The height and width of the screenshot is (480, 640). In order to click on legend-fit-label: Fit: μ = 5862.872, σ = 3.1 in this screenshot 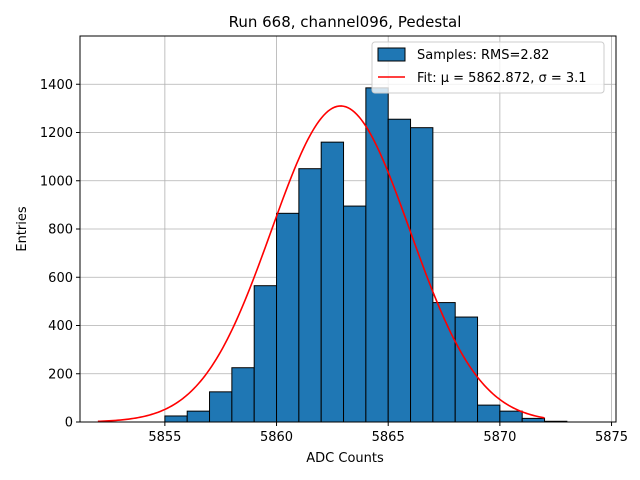, I will do `click(502, 78)`.